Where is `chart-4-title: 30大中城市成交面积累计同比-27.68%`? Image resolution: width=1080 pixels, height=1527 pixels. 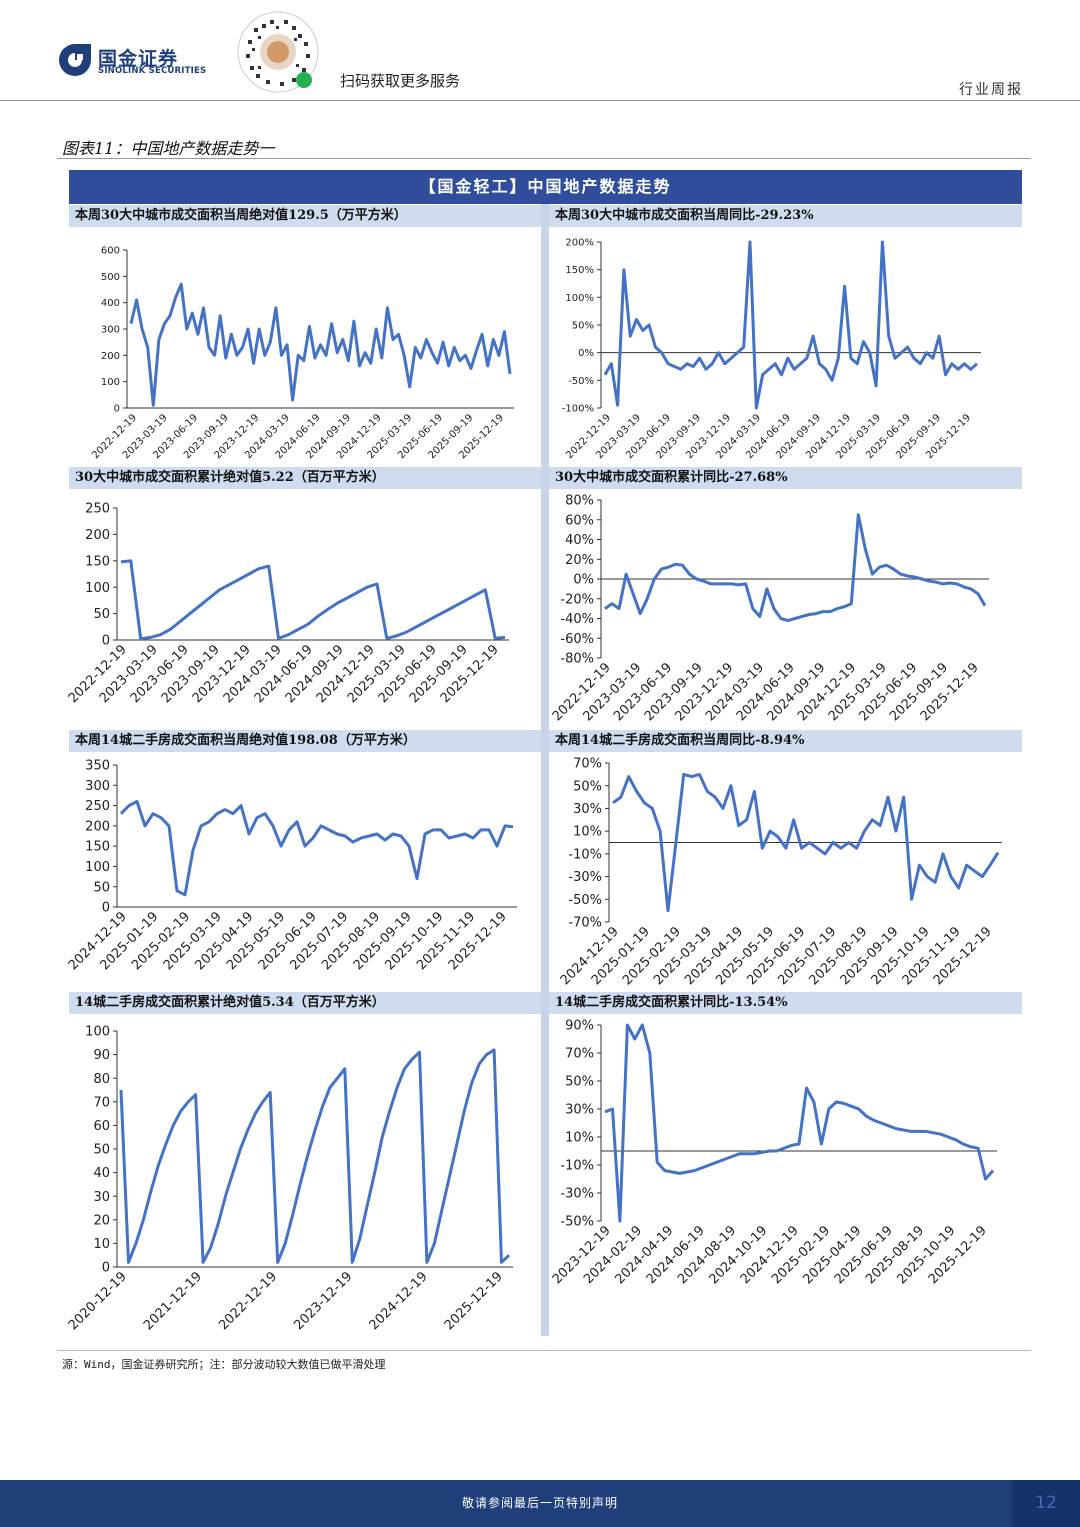 chart-4-title: 30大中城市成交面积累计同比-27.68% is located at coordinates (785, 478).